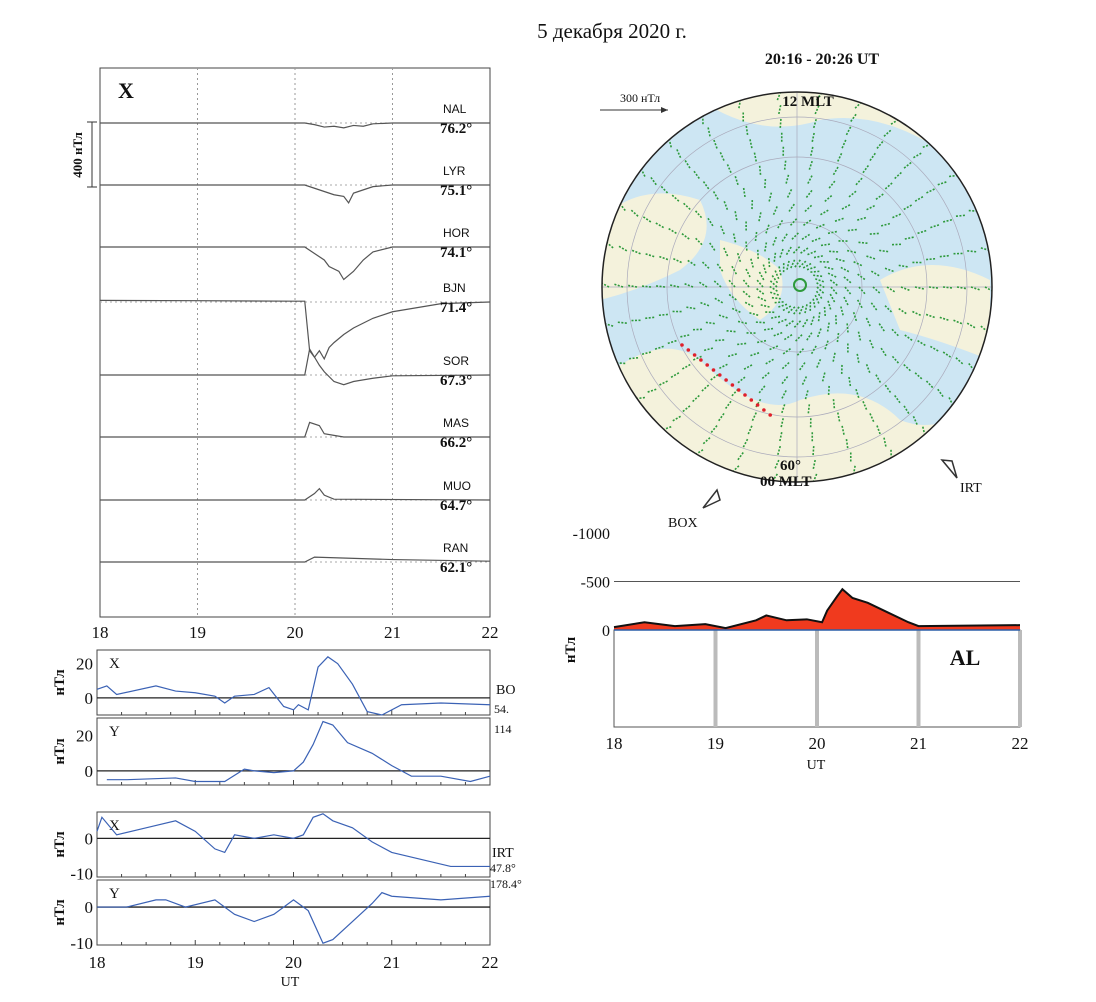 This screenshot has width=1096, height=1002. Describe the element at coordinates (114, 732) in the screenshot. I see `component-label: Y` at that location.